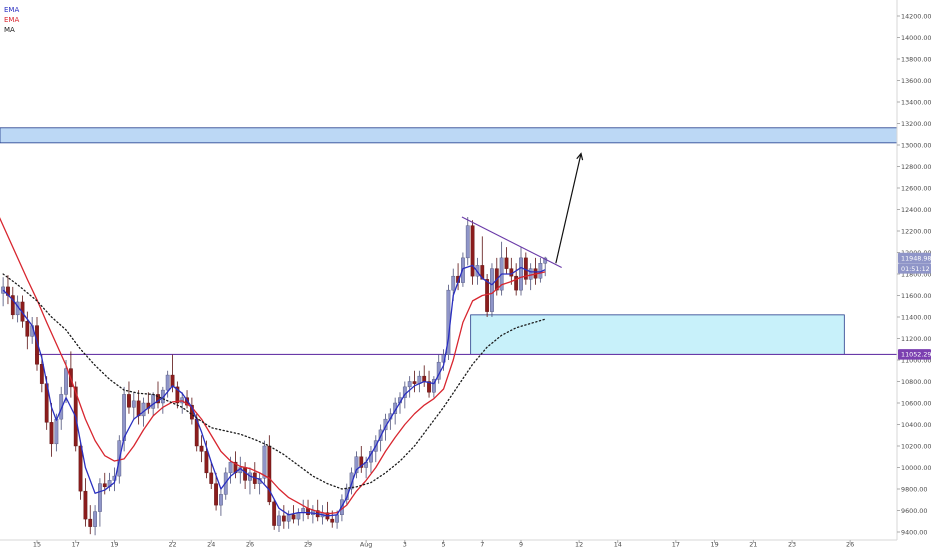  Describe the element at coordinates (448, 544) in the screenshot. I see `x-axis: 15 17 19 22 24 26 29 Aug 3 5 7 9 12 14 17 19 21 23 26` at that location.